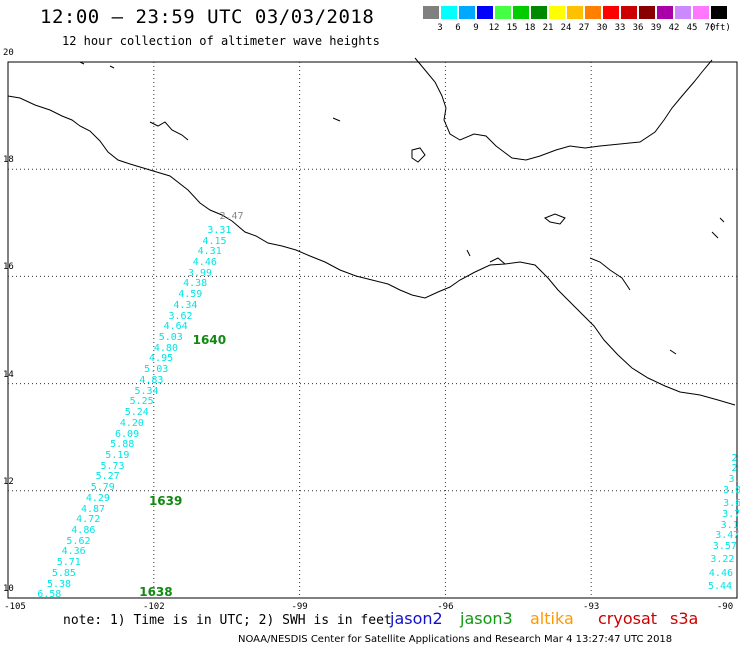 The height and width of the screenshot is (650, 740). I want to click on satellite-name: jason2, so click(416, 618).